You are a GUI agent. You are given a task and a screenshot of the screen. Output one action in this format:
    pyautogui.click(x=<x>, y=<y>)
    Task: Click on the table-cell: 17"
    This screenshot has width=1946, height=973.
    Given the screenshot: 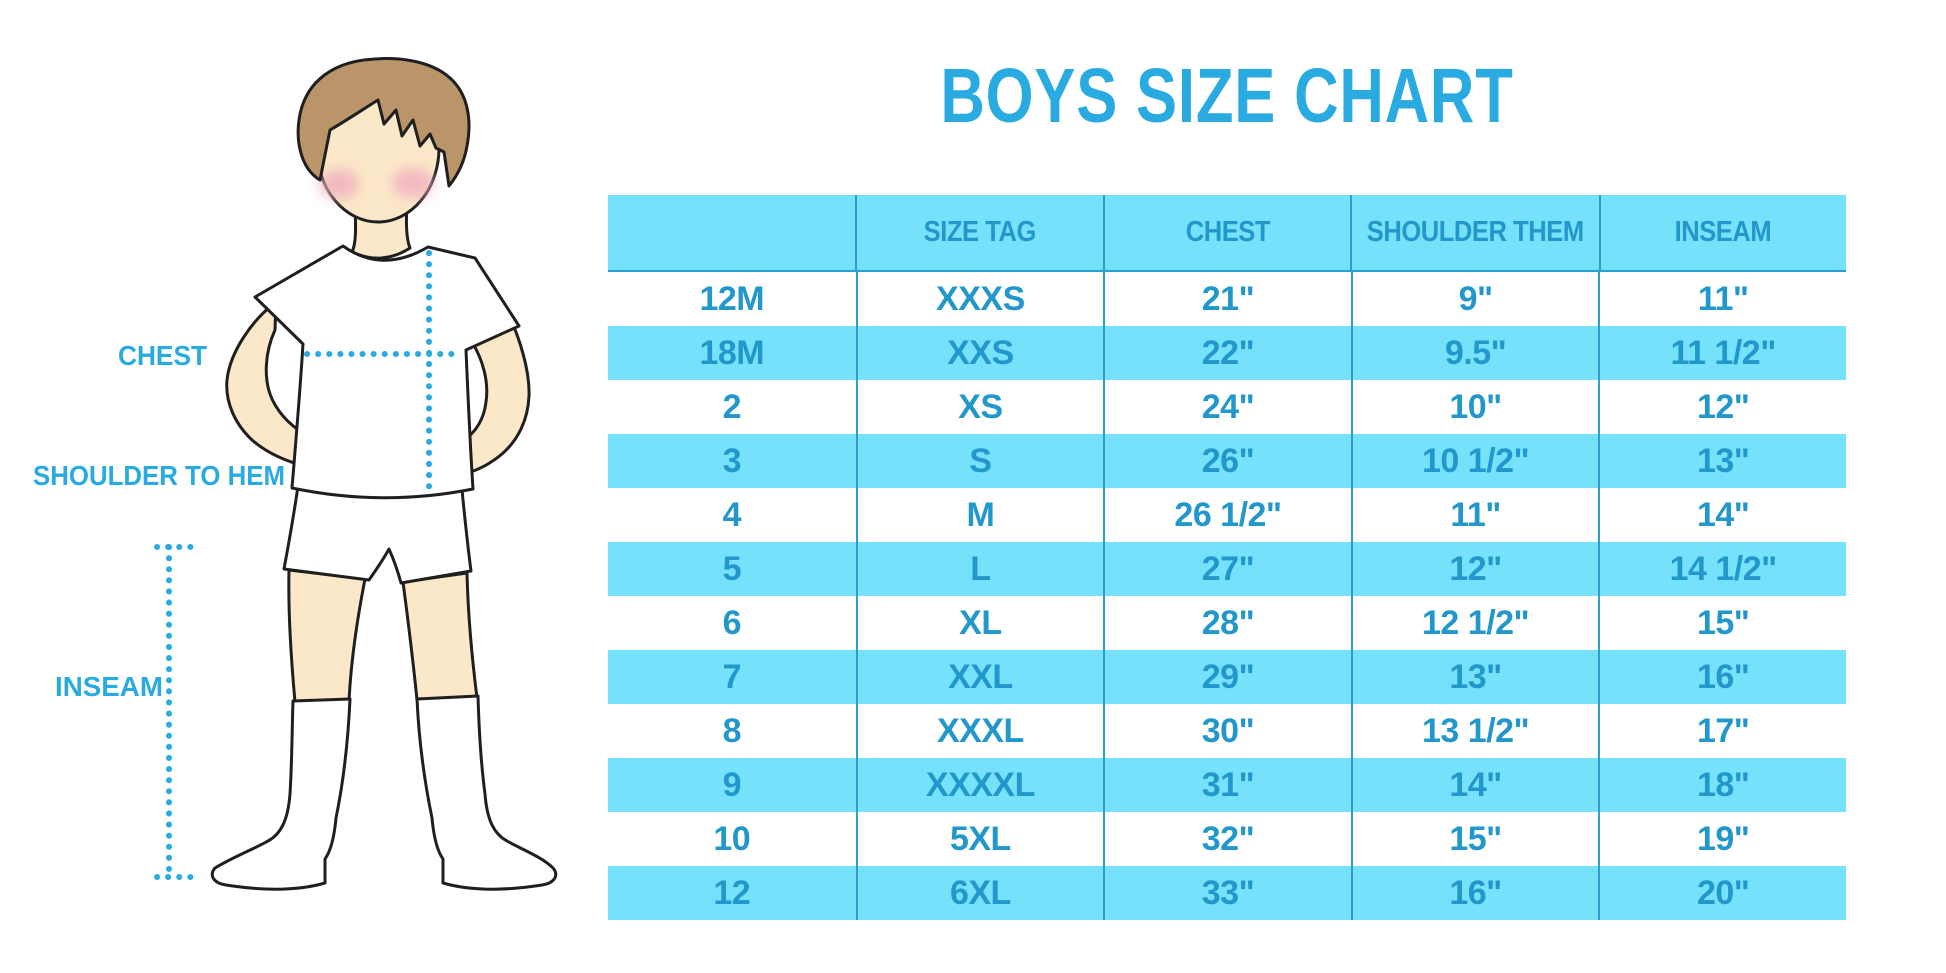 What is the action you would take?
    pyautogui.click(x=1722, y=731)
    